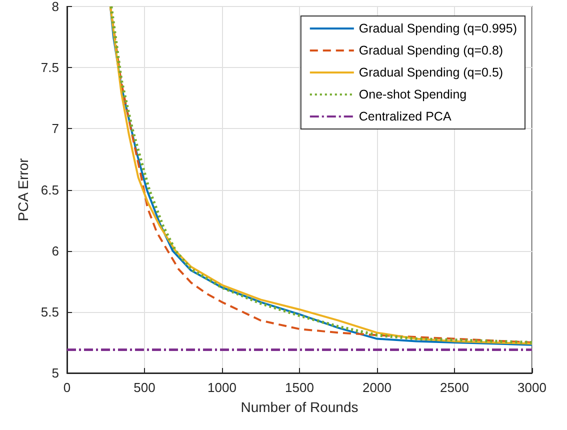 This screenshot has height=430, width=567. Describe the element at coordinates (454, 387) in the screenshot. I see `x-tick-label: 2500` at that location.